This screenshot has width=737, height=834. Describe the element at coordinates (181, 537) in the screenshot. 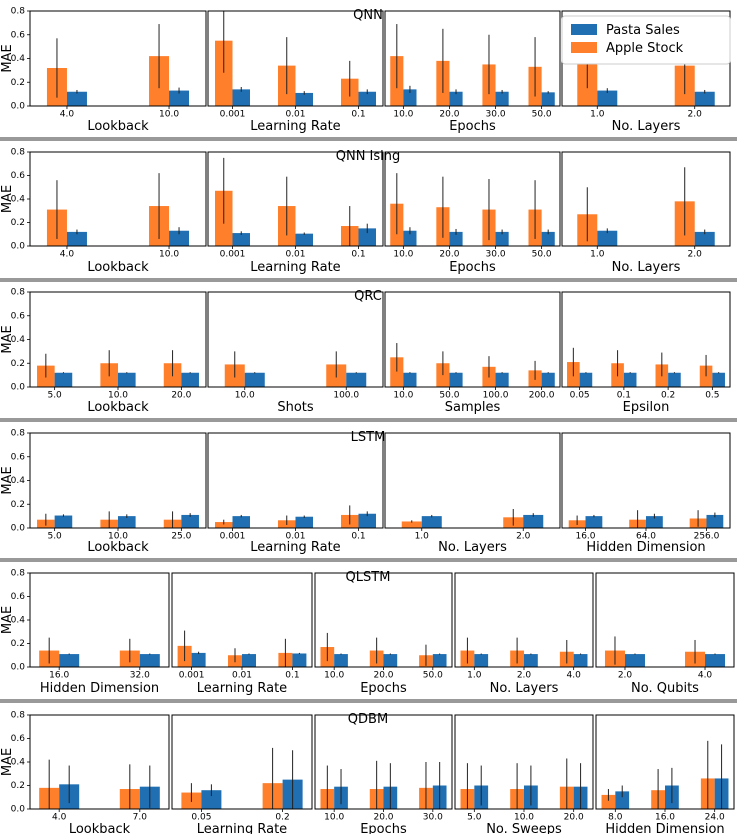

I see `x-tick-label: 25.0` at that location.